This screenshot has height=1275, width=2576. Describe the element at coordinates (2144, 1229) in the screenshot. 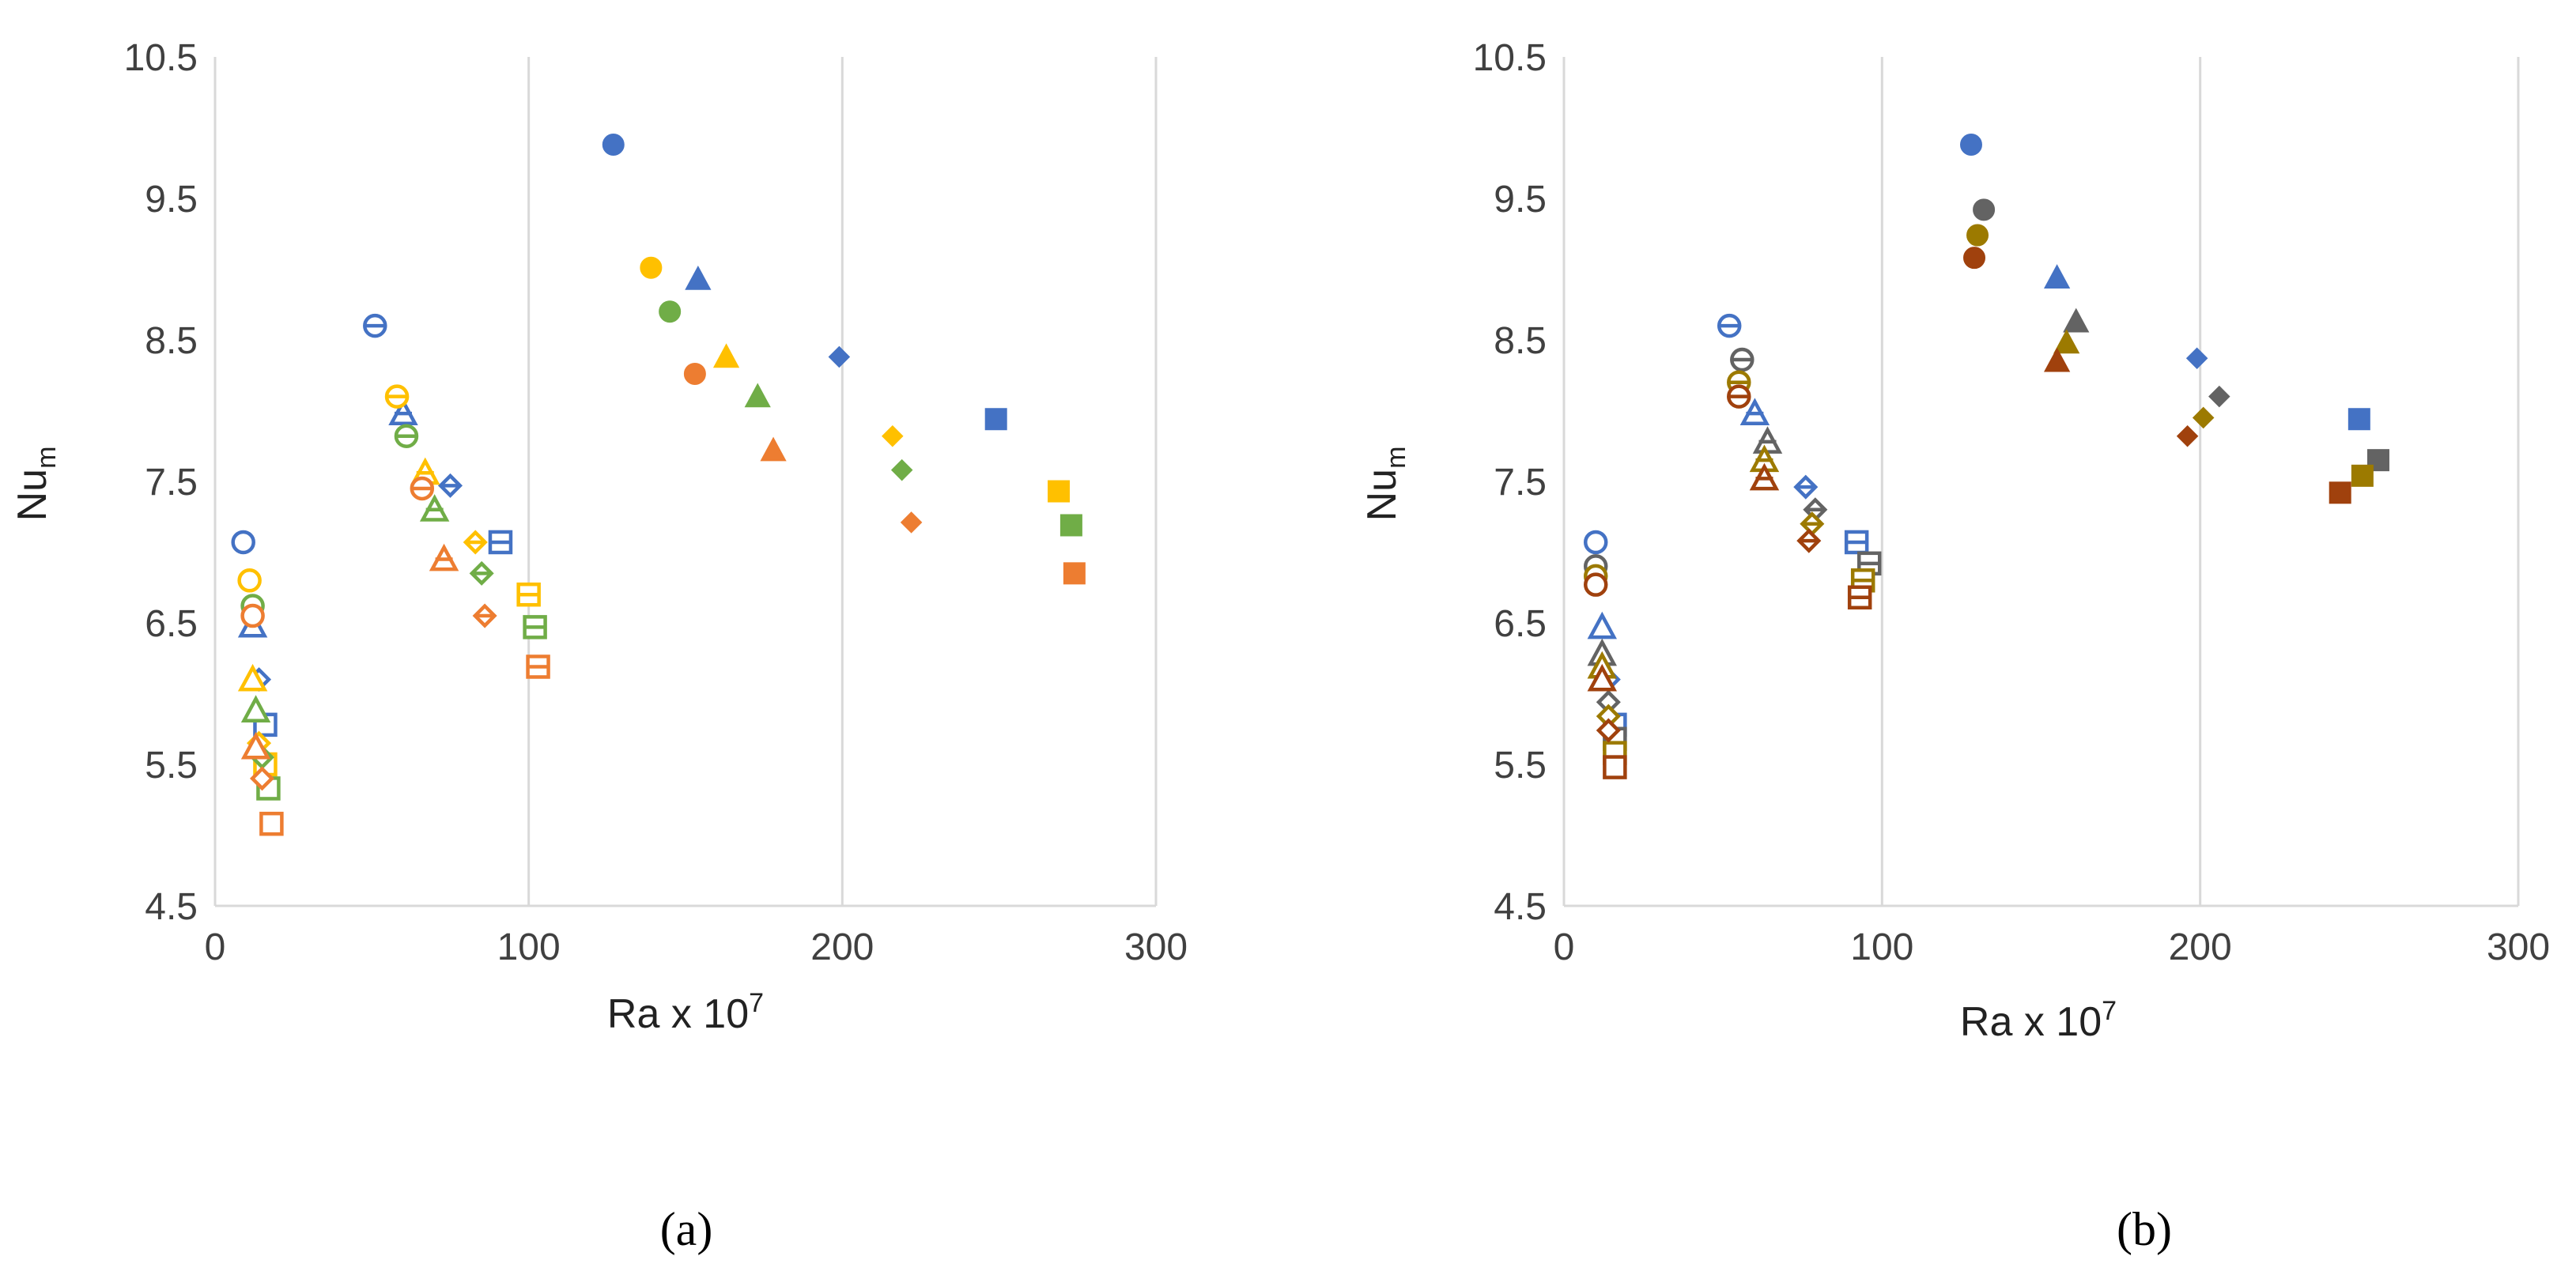

I see `panel-label: (b)` at that location.